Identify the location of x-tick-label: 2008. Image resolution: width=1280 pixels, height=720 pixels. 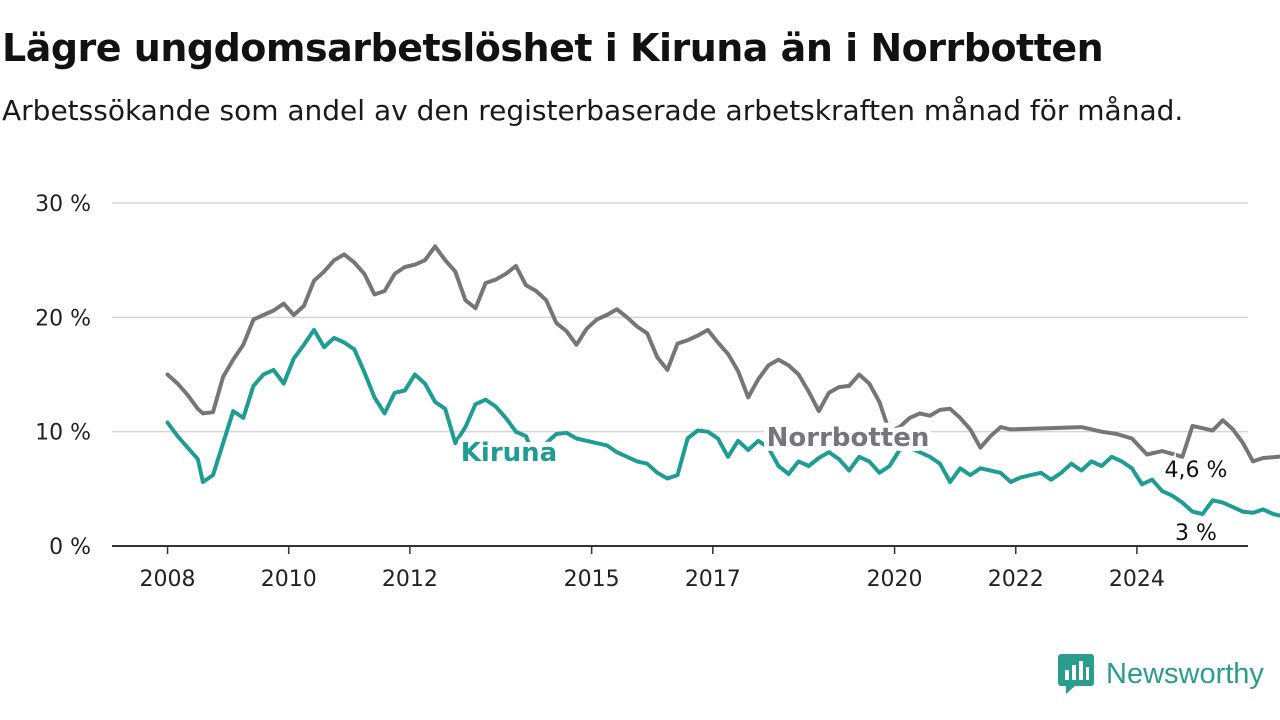
(168, 579).